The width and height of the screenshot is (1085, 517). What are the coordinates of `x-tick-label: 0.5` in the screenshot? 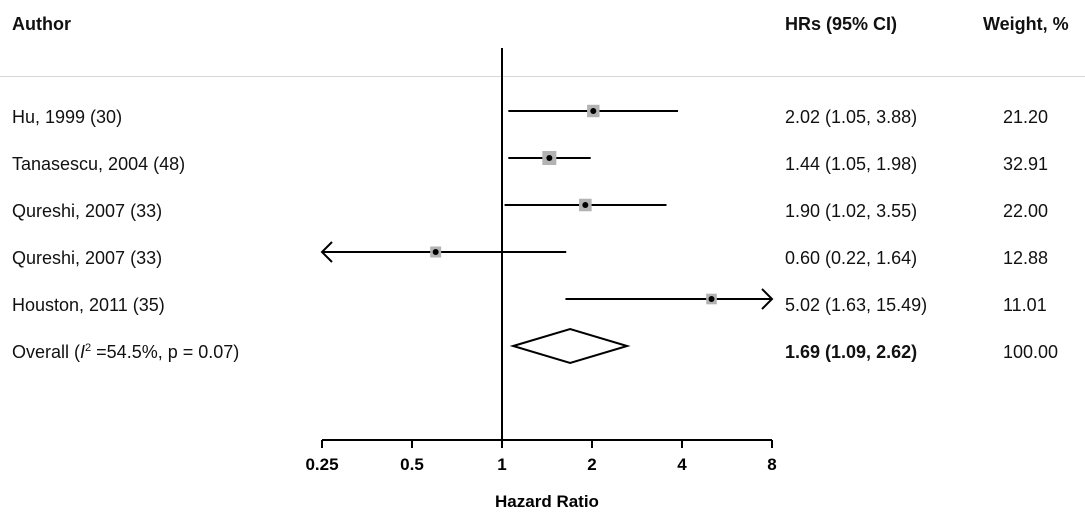 It's located at (412, 464).